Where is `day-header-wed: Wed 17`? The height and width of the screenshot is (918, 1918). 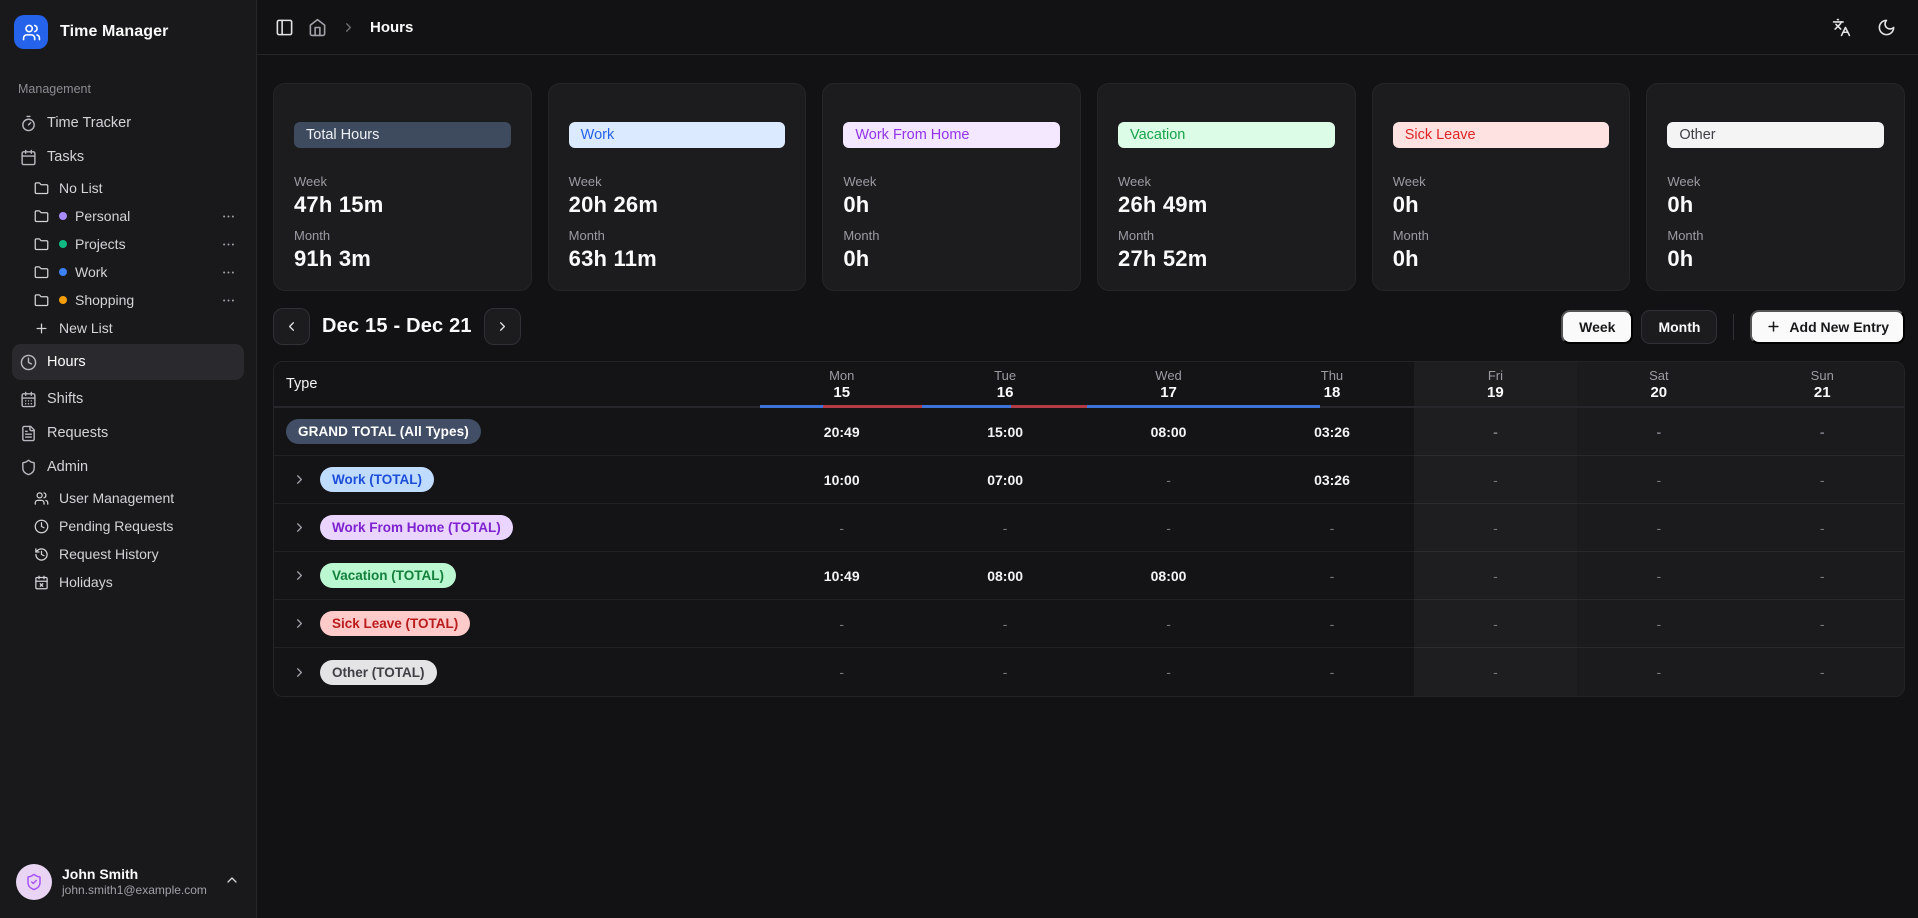
day-header-wed: Wed 17 is located at coordinates (1168, 384).